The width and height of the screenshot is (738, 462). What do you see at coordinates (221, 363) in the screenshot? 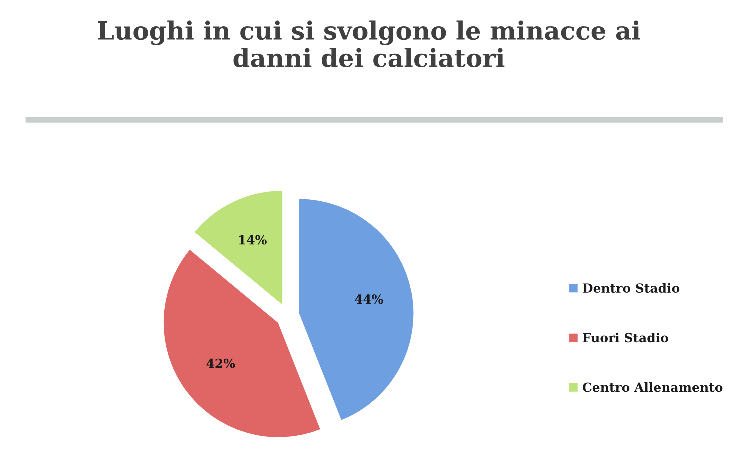
I see `data-label: 42%` at bounding box center [221, 363].